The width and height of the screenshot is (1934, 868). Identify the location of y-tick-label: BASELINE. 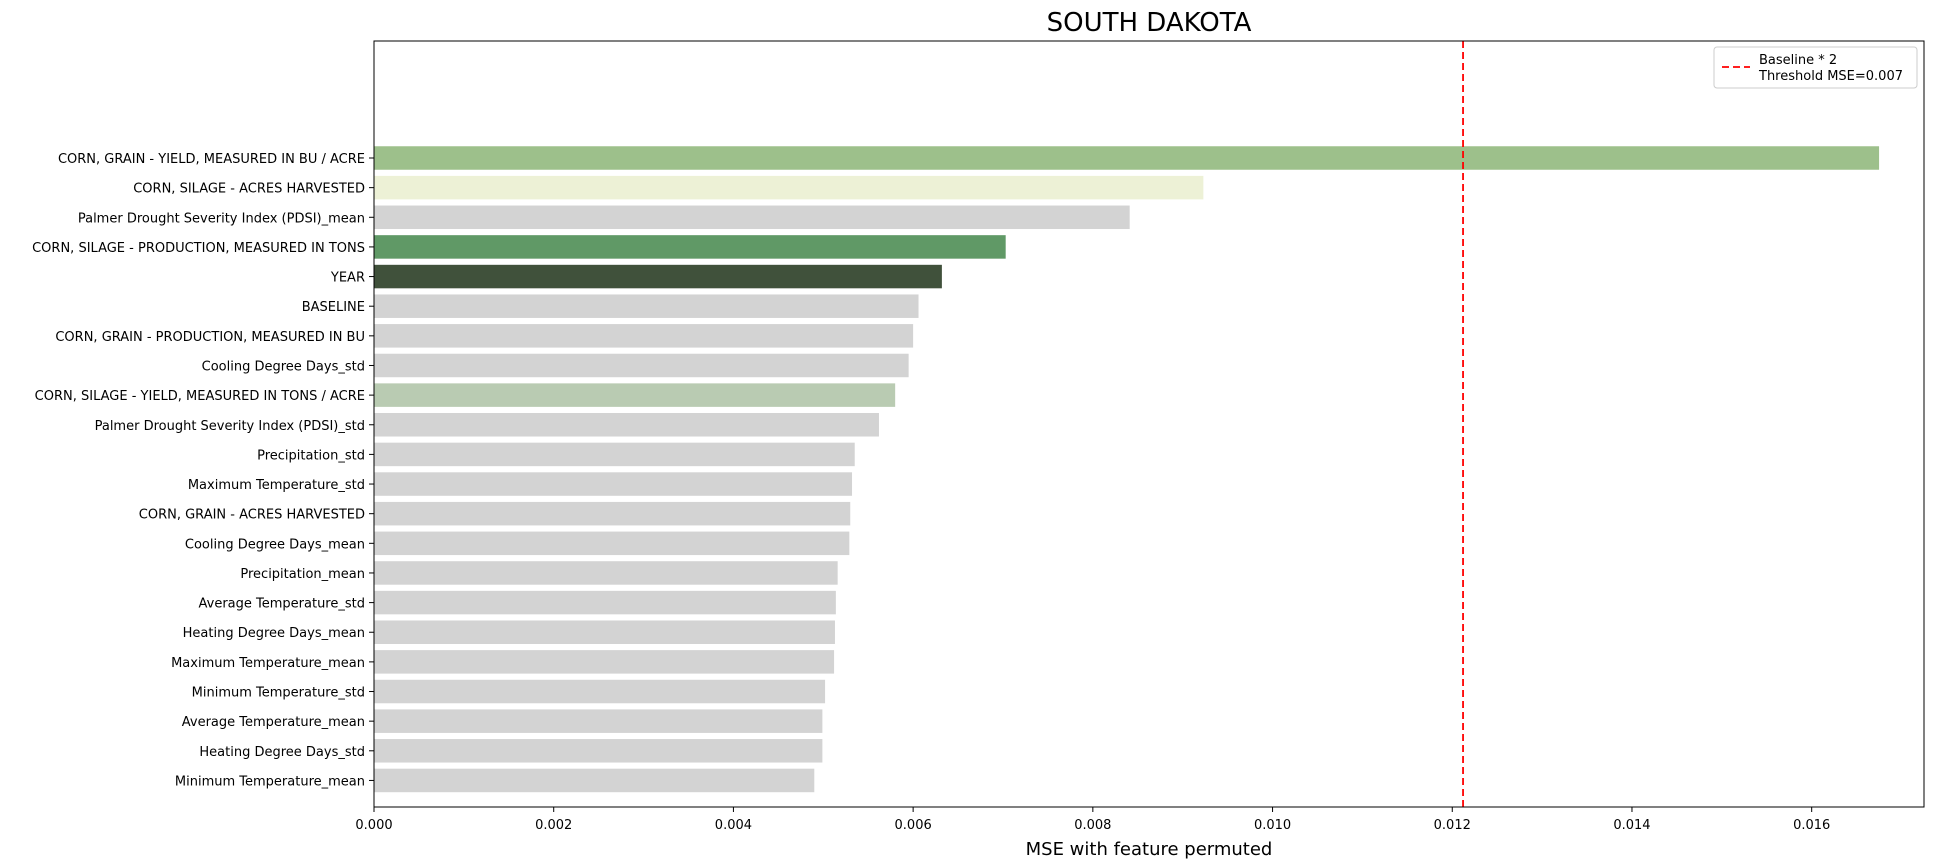
(333, 307).